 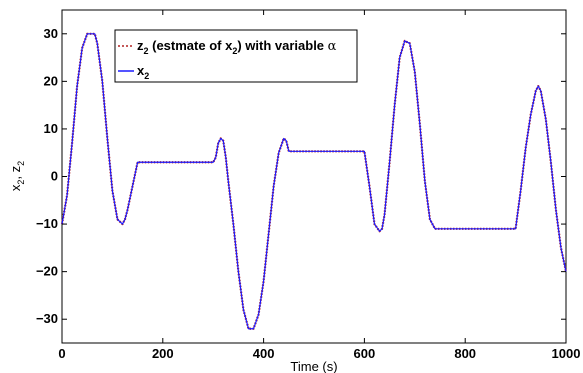 I want to click on x-tick-label: 400, so click(x=264, y=353).